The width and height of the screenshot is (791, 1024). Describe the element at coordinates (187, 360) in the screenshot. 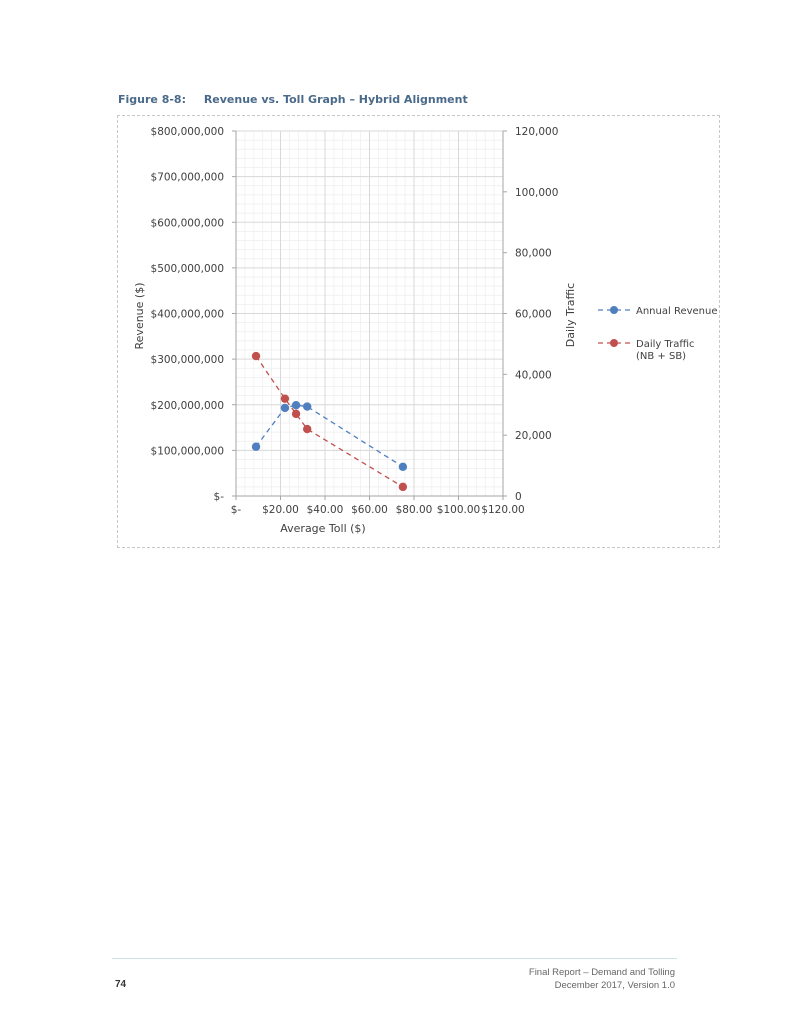

I see `y-tick-label: $300,000,000` at that location.